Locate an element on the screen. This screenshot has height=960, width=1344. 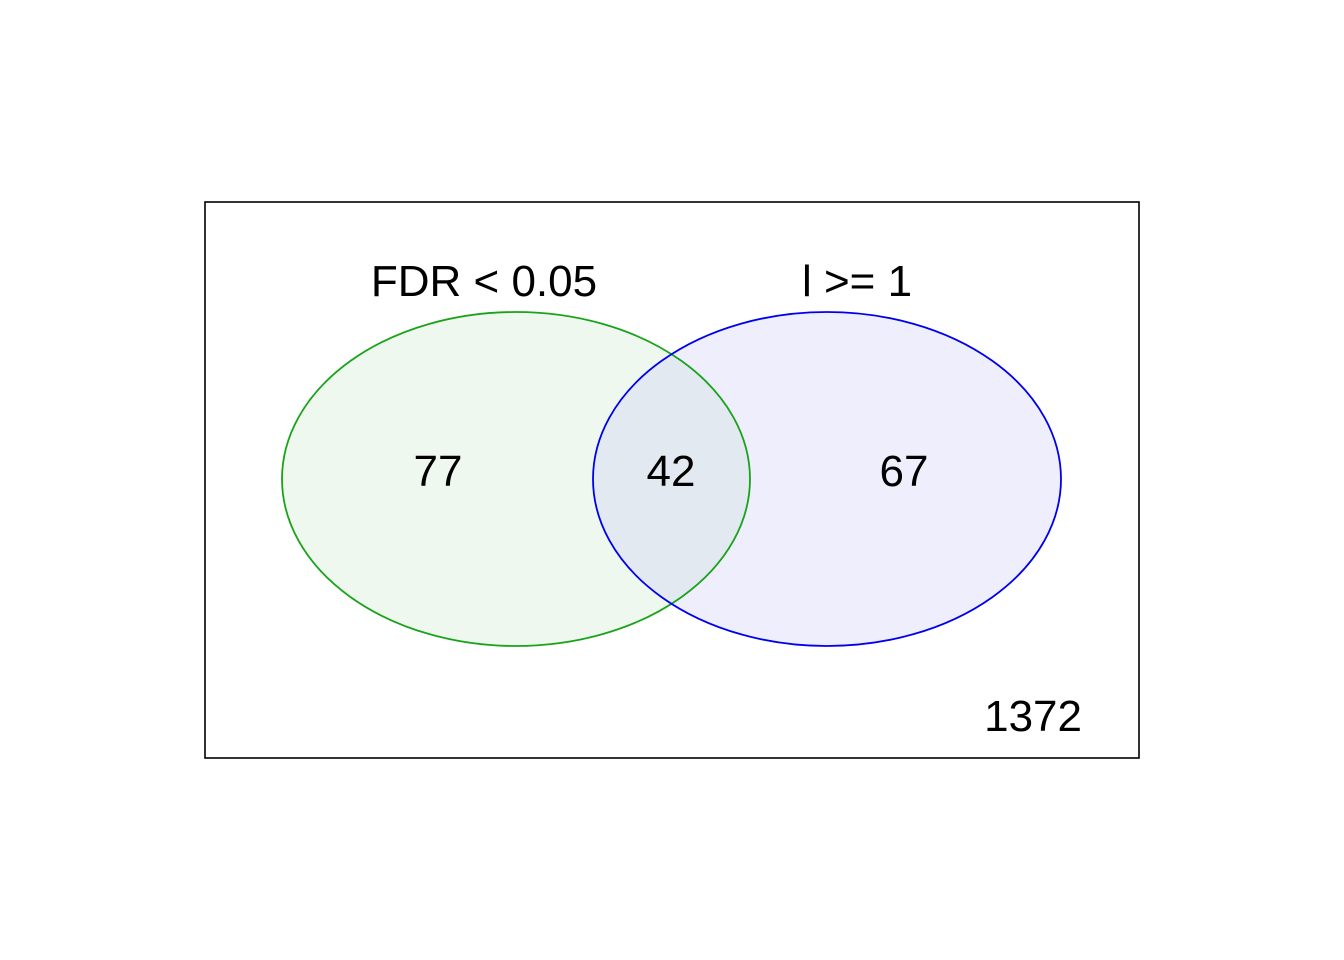
set-b-outline is located at coordinates (827, 479).